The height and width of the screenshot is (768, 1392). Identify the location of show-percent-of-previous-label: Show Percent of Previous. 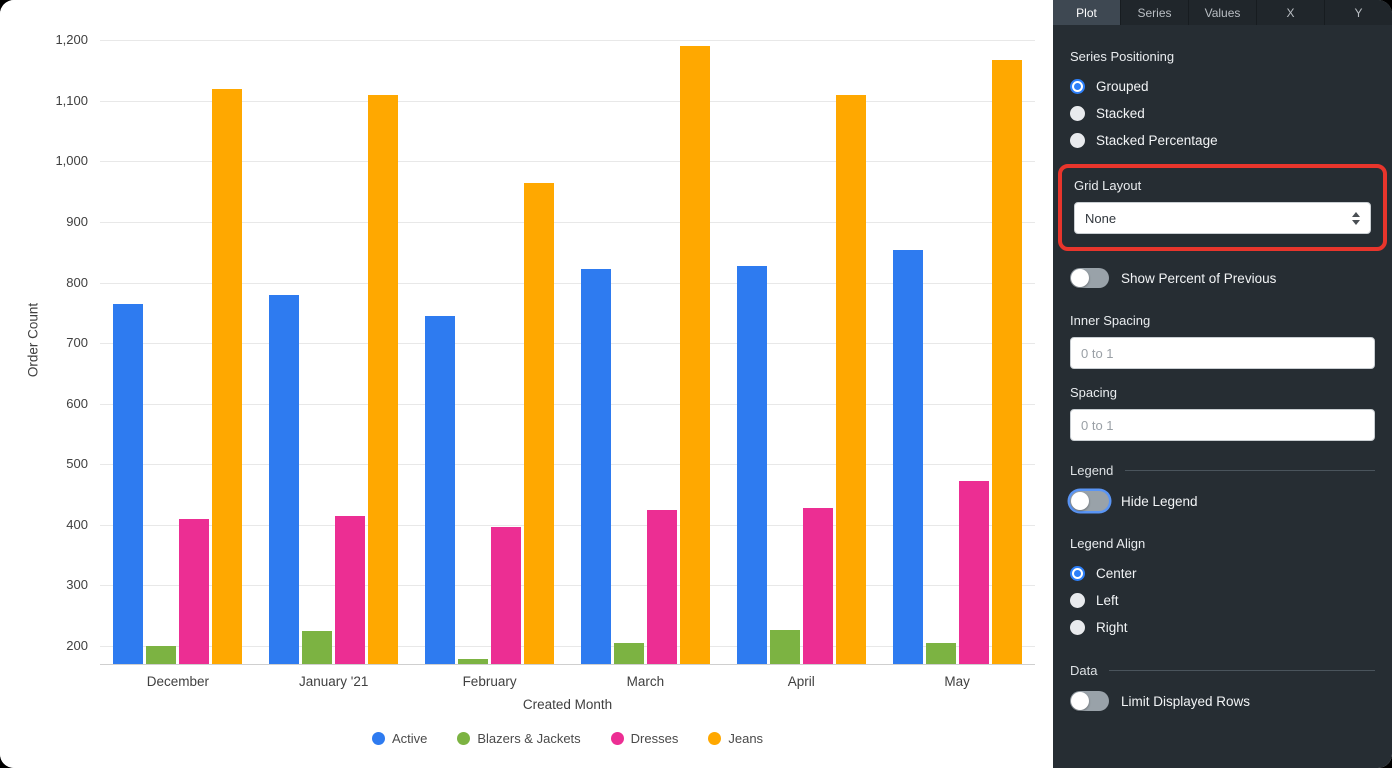
(1199, 278).